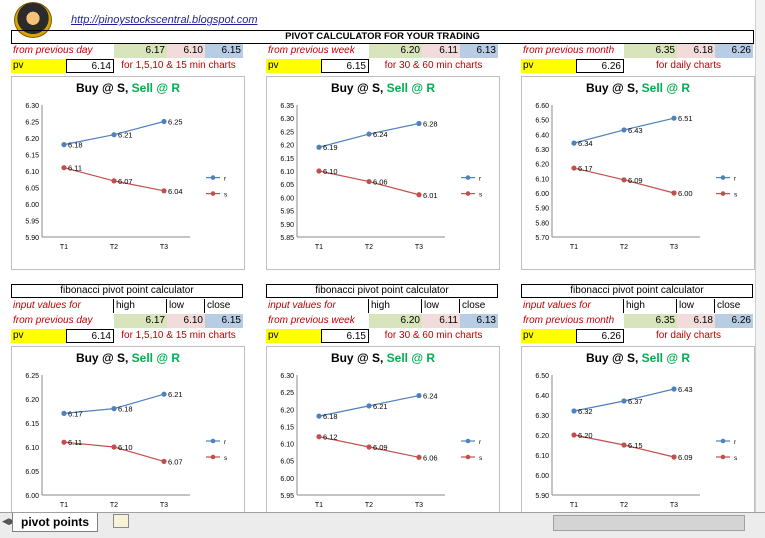 The image size is (765, 538). What do you see at coordinates (685, 193) in the screenshot?
I see `data-label-s: 6.00` at bounding box center [685, 193].